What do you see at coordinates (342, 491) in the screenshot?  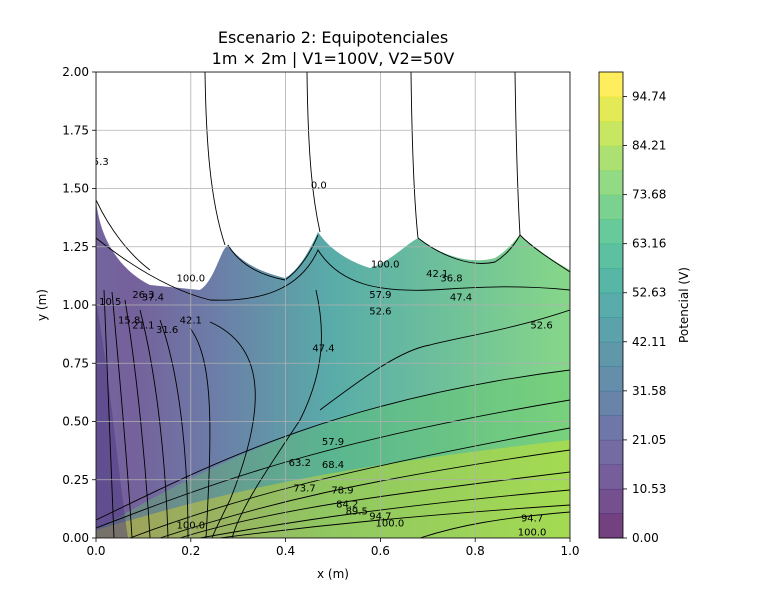 I see `contour-label: 78.9` at bounding box center [342, 491].